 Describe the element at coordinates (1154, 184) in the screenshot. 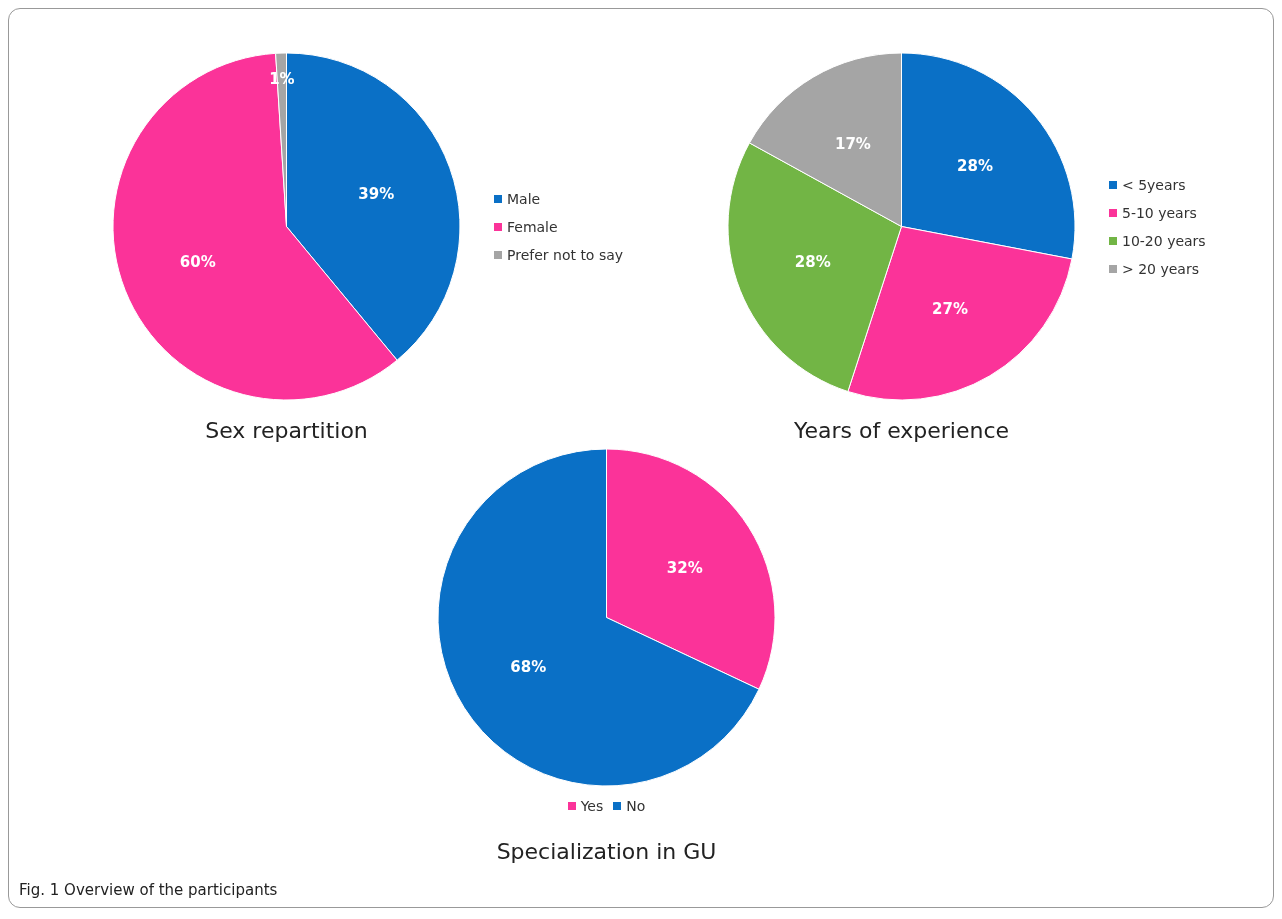

I see `legend-label: < 5years` at that location.